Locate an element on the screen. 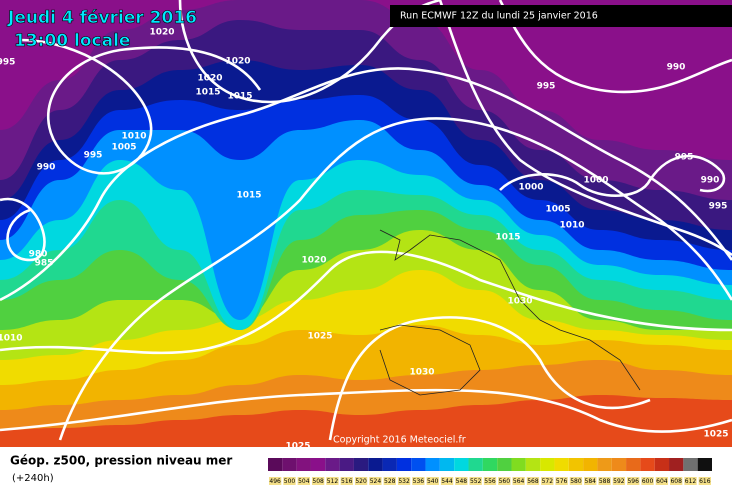 This screenshot has width=732, height=488. scale-label: 572 is located at coordinates (548, 481).